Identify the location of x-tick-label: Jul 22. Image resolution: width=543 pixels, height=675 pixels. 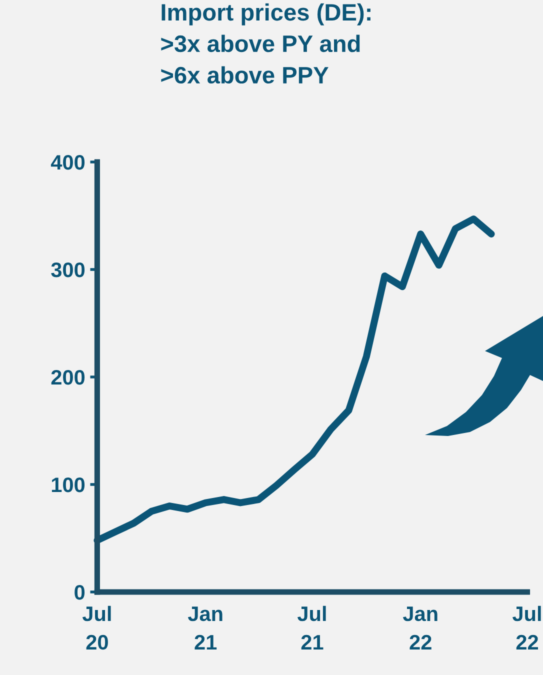
(526, 628).